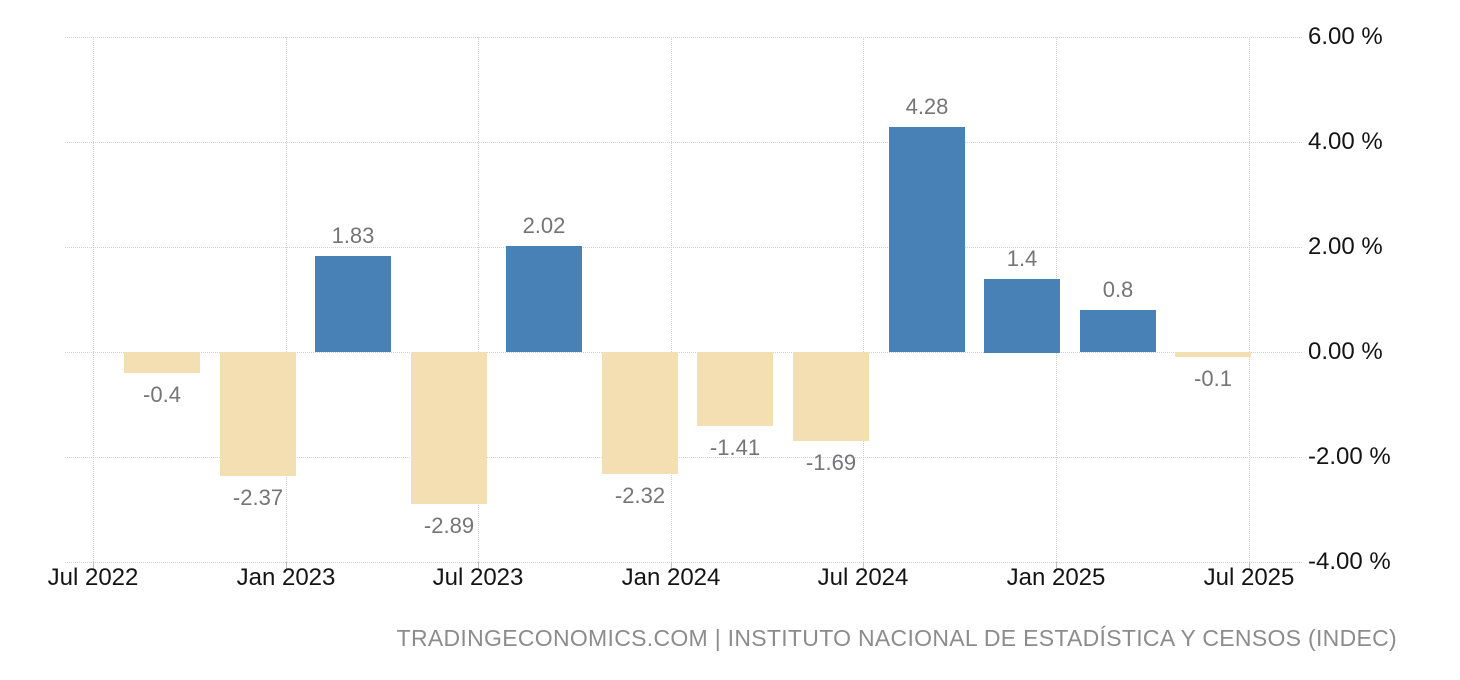 This screenshot has width=1460, height=680. I want to click on x-axis-label: Jul 2023, so click(478, 577).